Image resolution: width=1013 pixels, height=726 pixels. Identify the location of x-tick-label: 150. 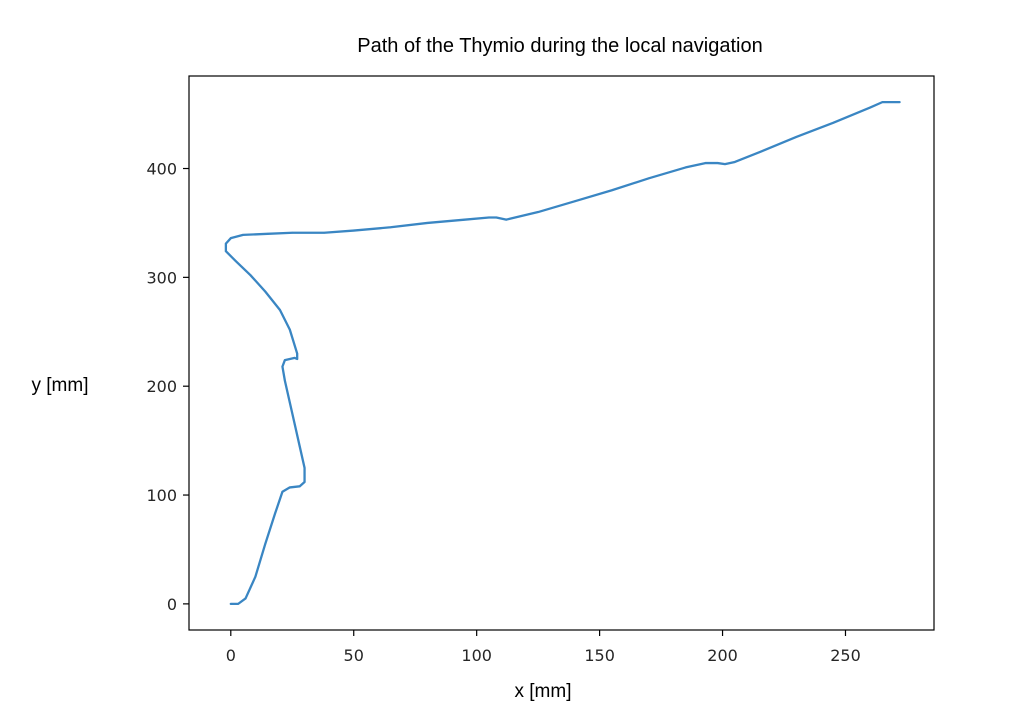
(599, 655).